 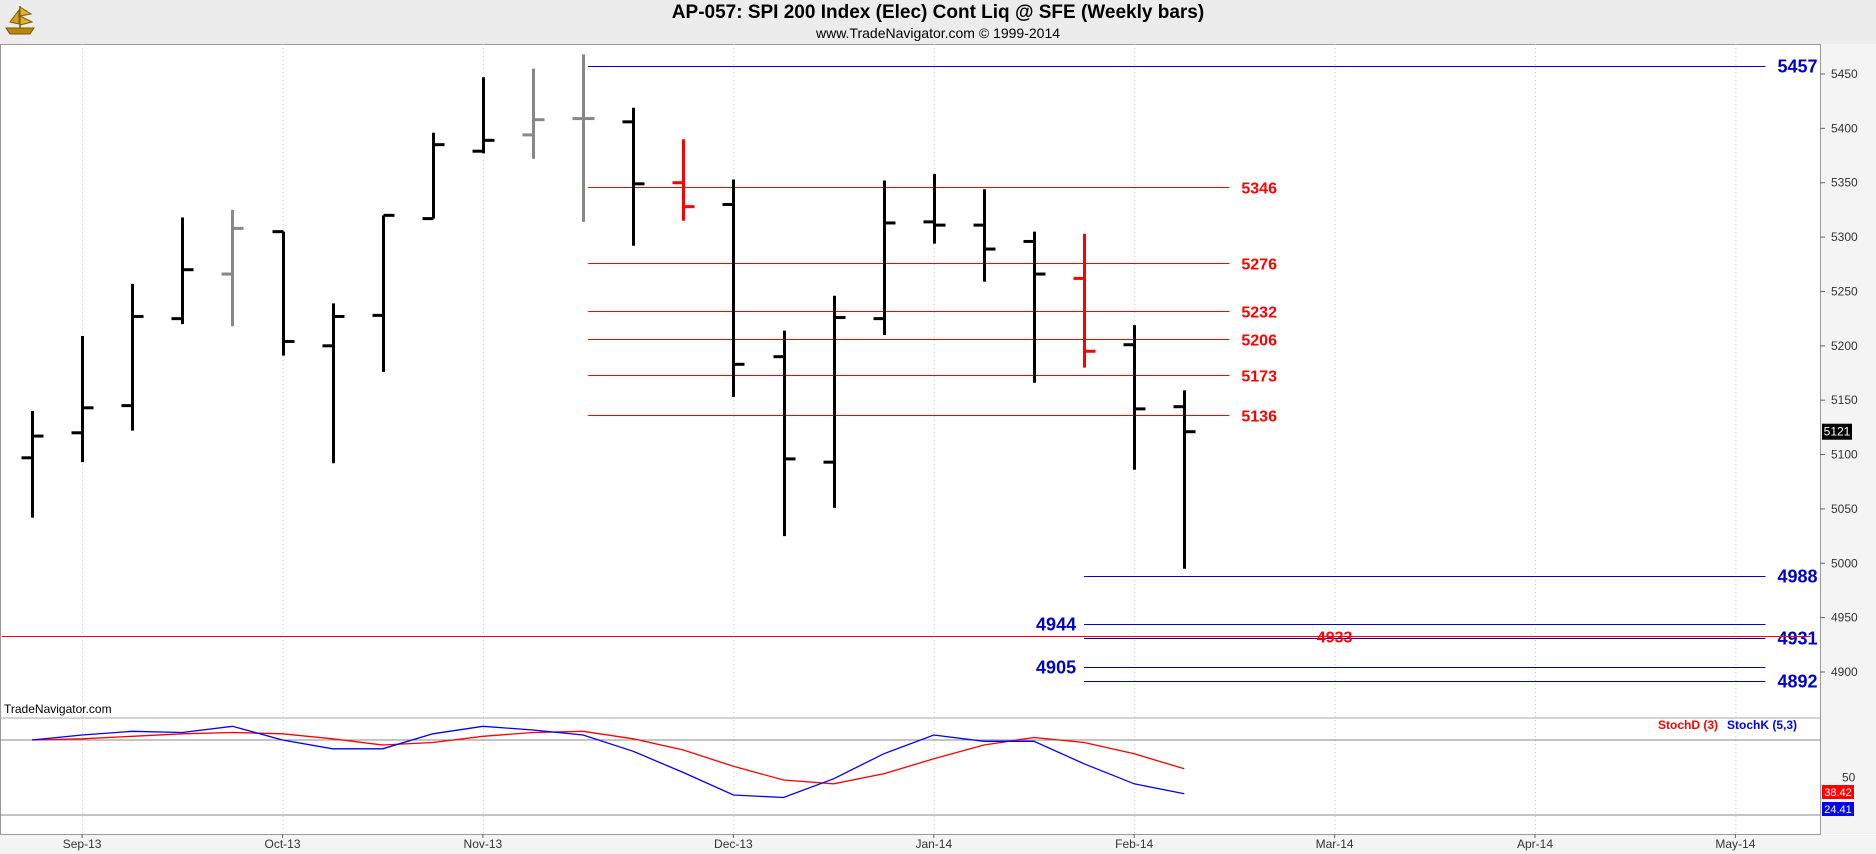 What do you see at coordinates (1844, 455) in the screenshot?
I see `y-tick-label: 5100` at bounding box center [1844, 455].